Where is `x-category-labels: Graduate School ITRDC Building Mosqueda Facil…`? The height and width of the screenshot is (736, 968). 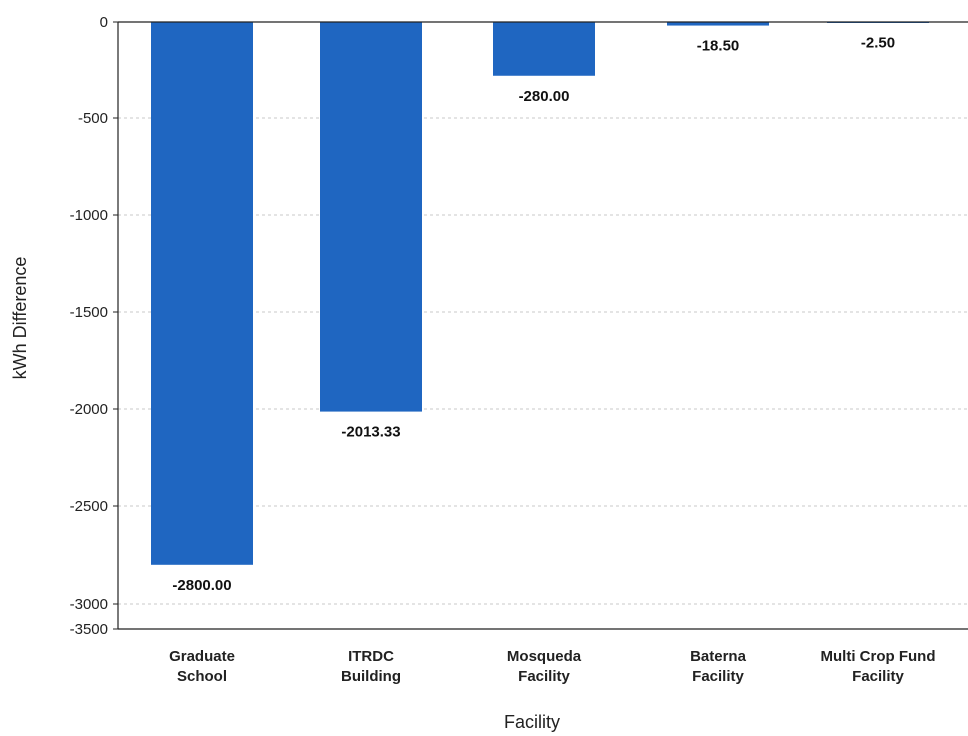 x-category-labels: Graduate School ITRDC Building Mosqueda Facil… is located at coordinates (552, 666).